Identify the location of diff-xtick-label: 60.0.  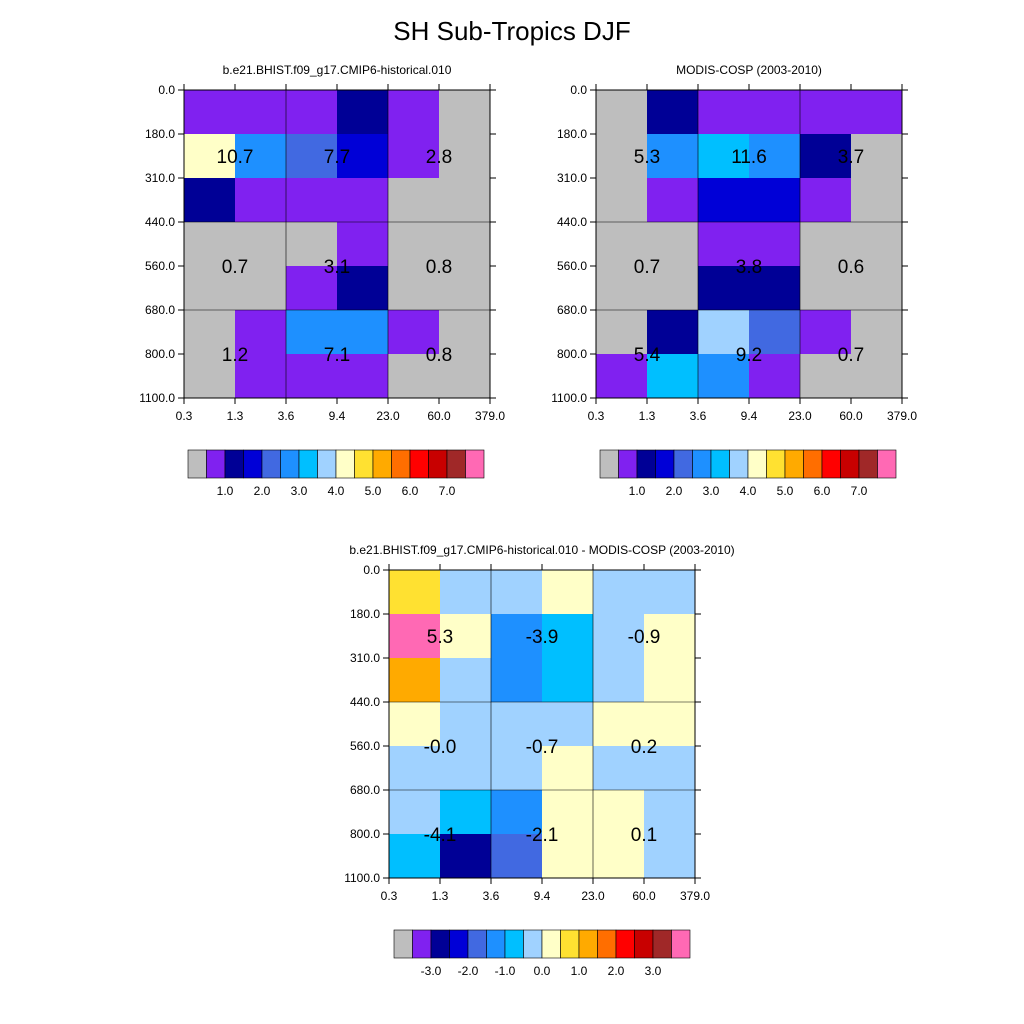
(644, 896).